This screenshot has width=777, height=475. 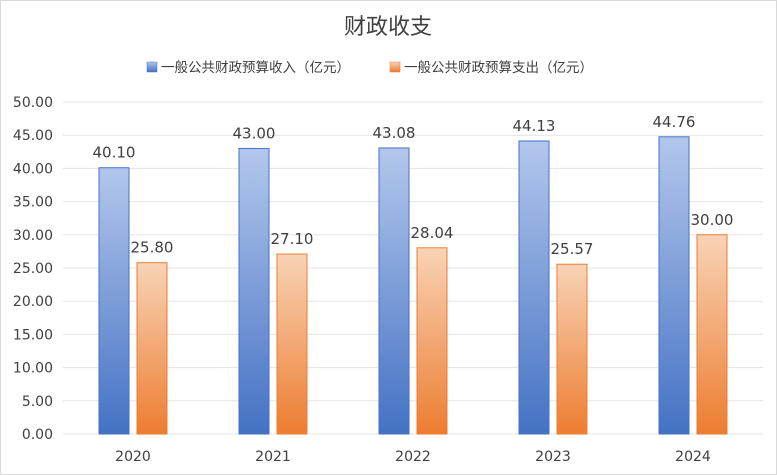 What do you see at coordinates (432, 233) in the screenshot?
I see `data-label-expenditure-2022: 28.04` at bounding box center [432, 233].